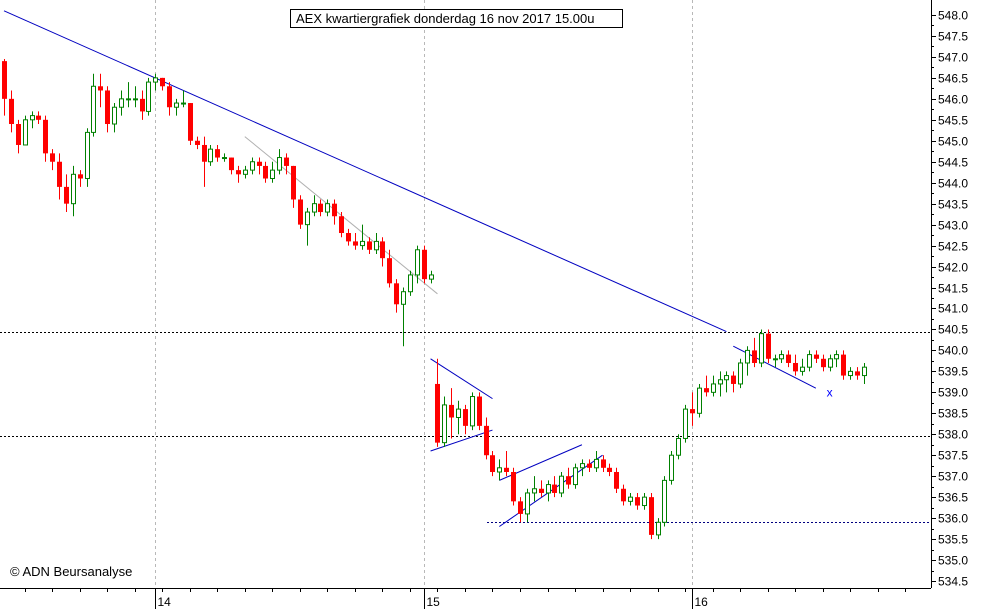 The height and width of the screenshot is (614, 982). What do you see at coordinates (953, 79) in the screenshot?
I see `y-tick-label: 546.5` at bounding box center [953, 79].